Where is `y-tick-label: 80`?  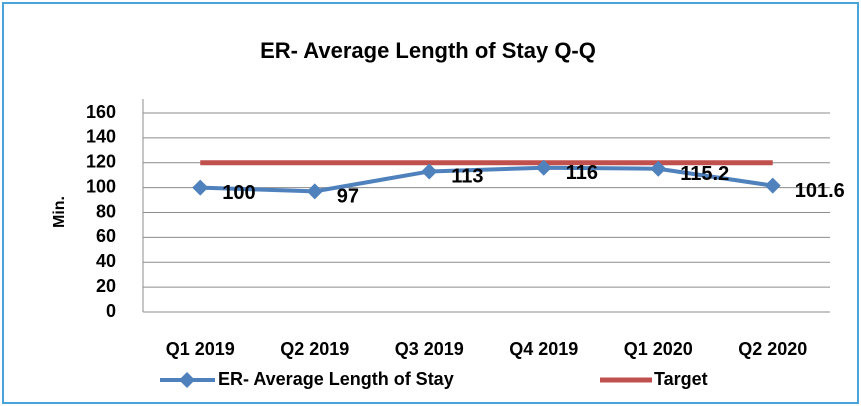
y-tick-label: 80 is located at coordinates (106, 211).